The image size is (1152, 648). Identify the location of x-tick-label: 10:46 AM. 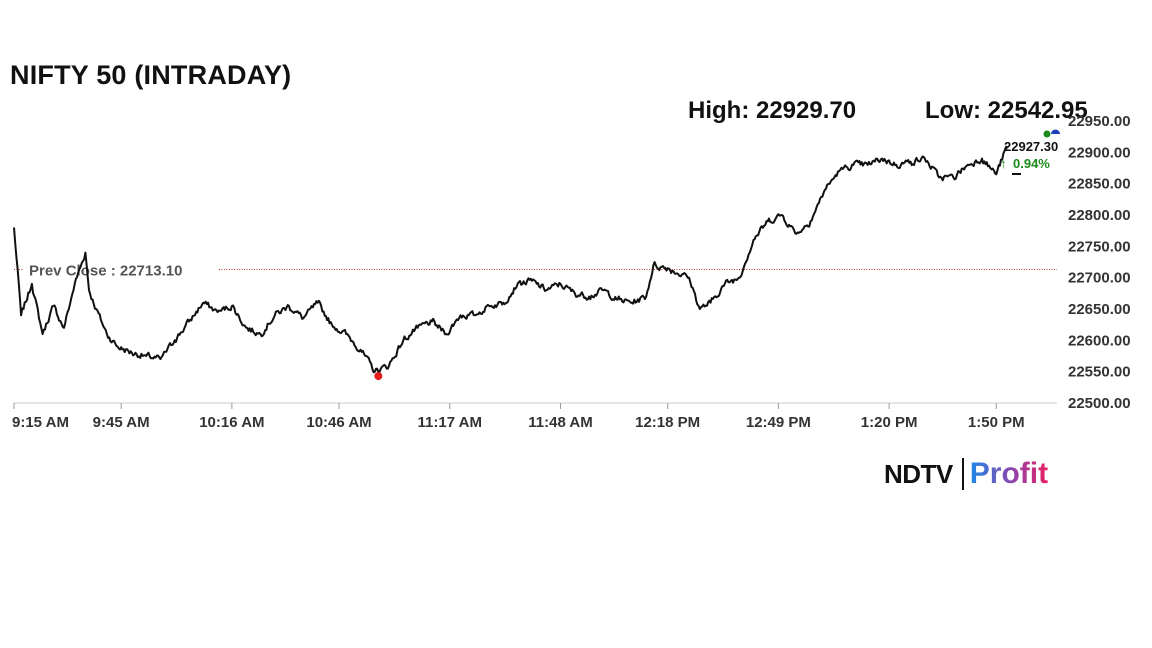
(338, 422).